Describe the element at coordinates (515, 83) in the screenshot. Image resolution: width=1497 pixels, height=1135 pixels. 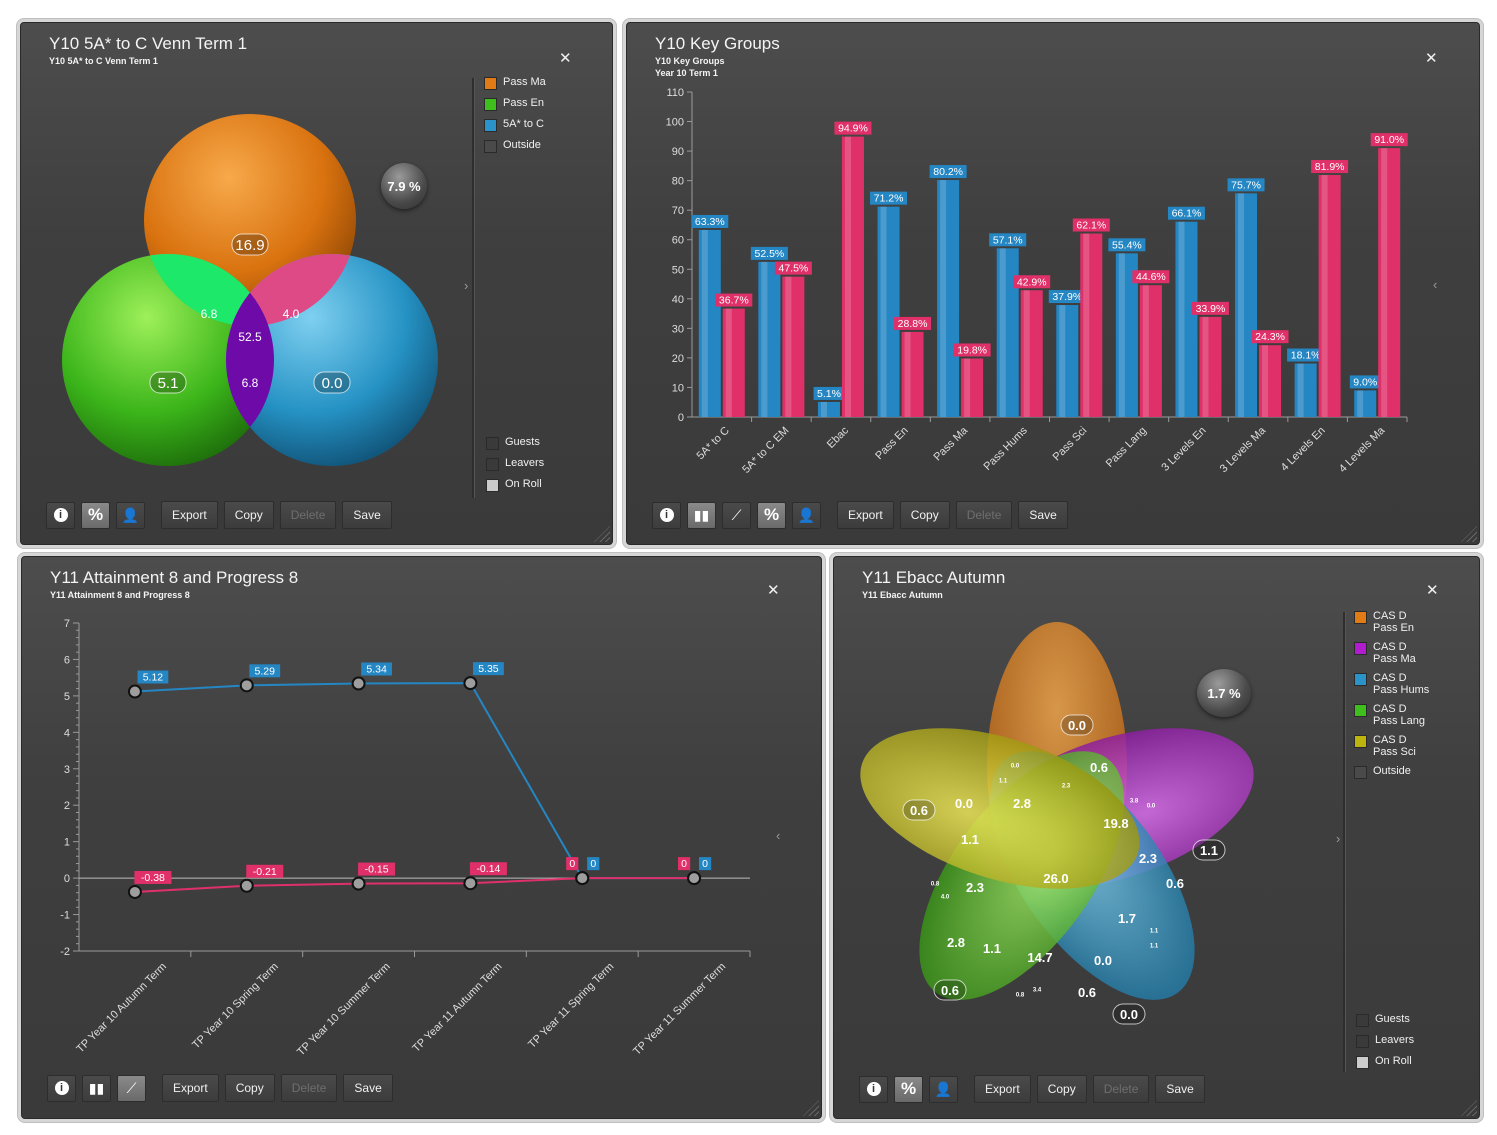
I see `legend-item: Pass Ma` at that location.